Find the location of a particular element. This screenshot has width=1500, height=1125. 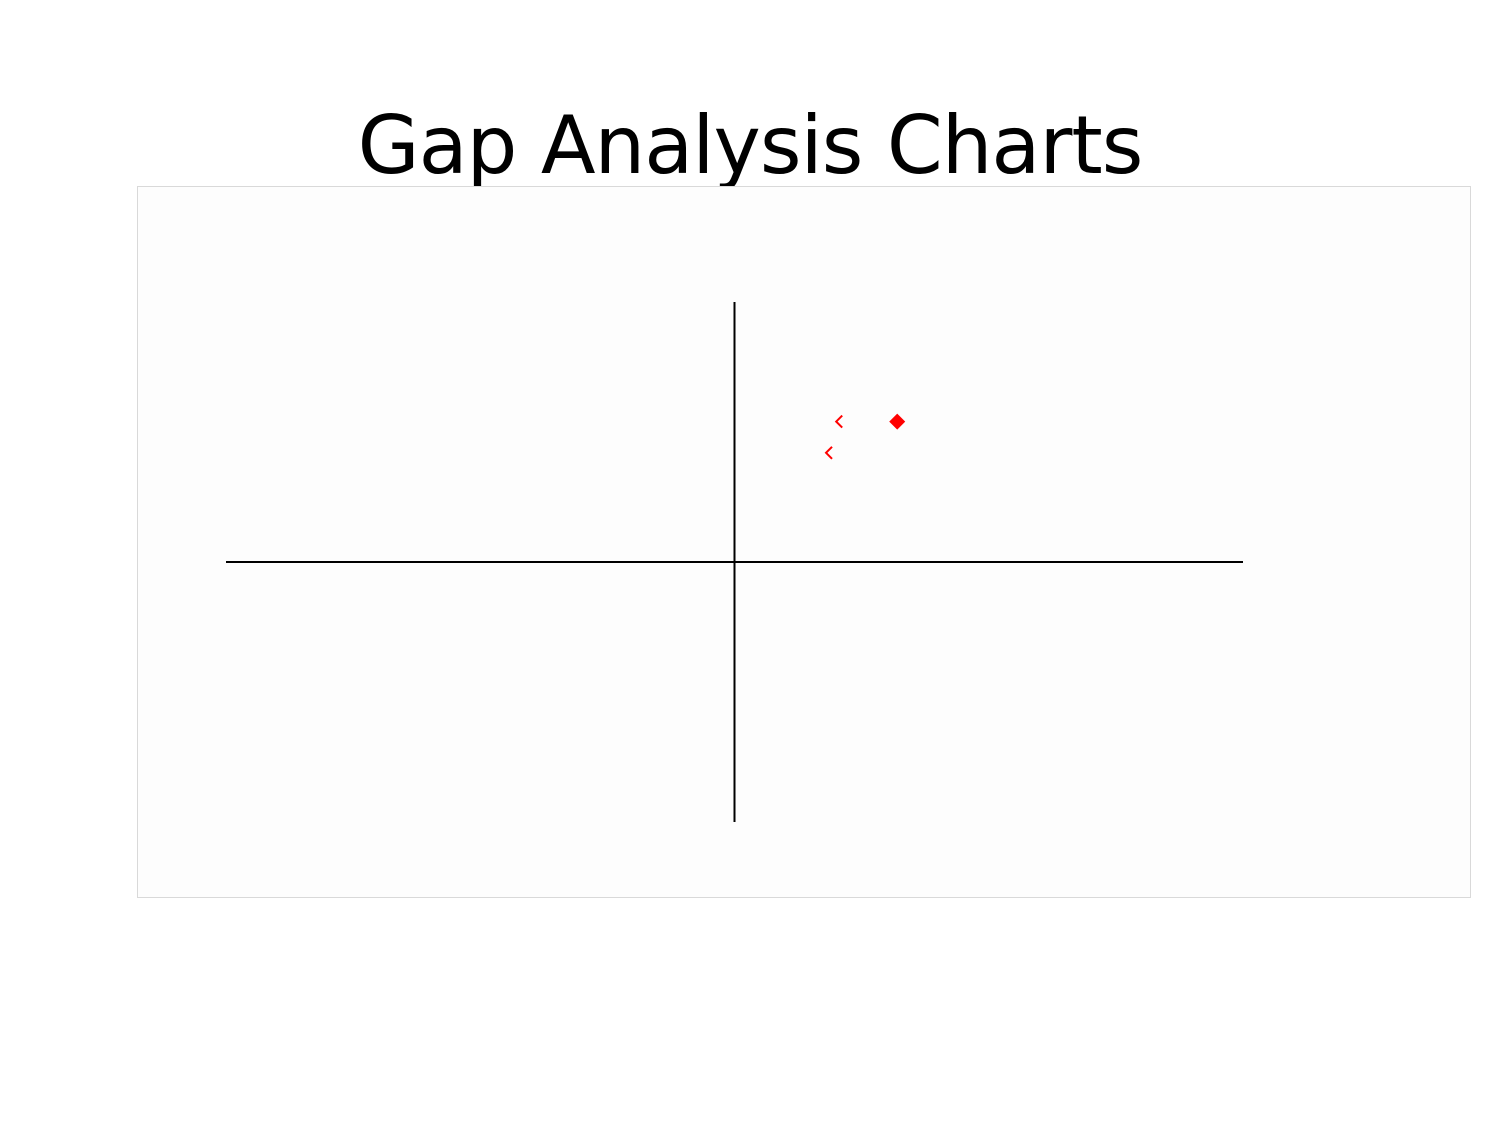

data-point-diamond is located at coordinates (897, 421).